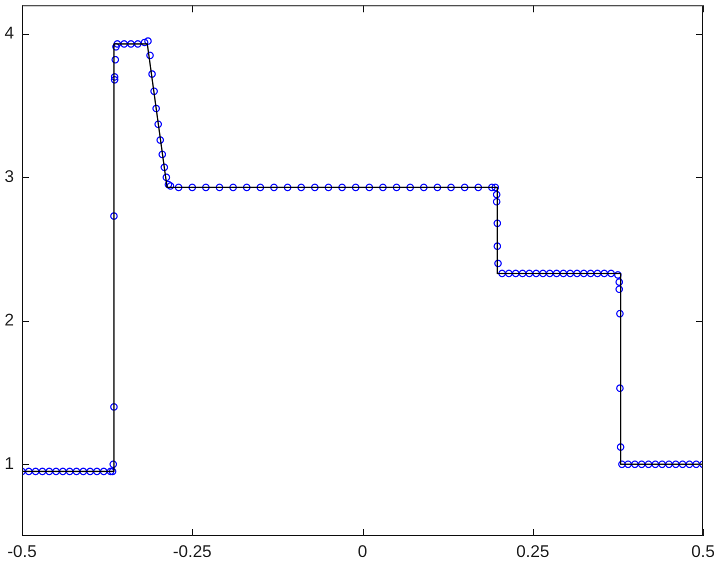 This screenshot has width=715, height=567. I want to click on y-tick-label: 1, so click(9, 463).